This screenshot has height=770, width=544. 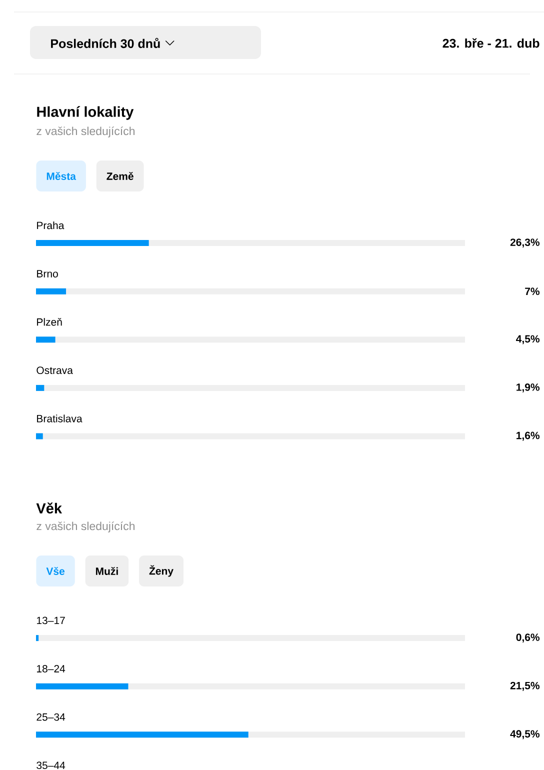 I want to click on y-tick-label: 35–44, so click(x=51, y=766).